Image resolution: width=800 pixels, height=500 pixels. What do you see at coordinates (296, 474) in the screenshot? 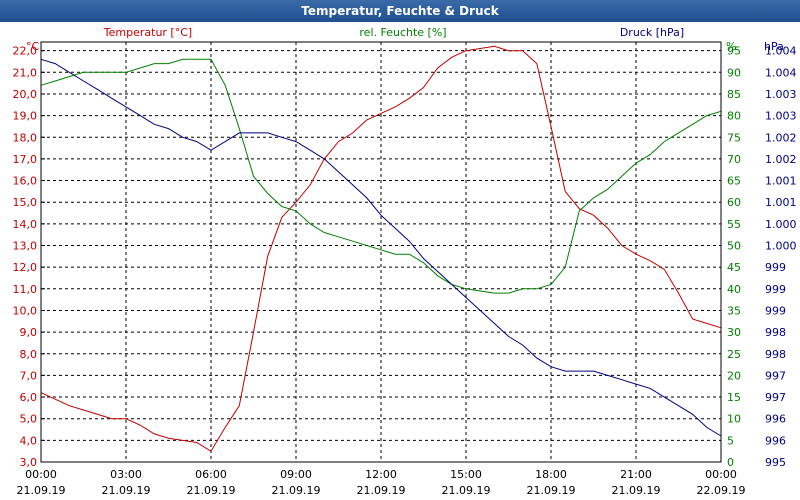
I see `x-tick-time: 09:00` at bounding box center [296, 474].